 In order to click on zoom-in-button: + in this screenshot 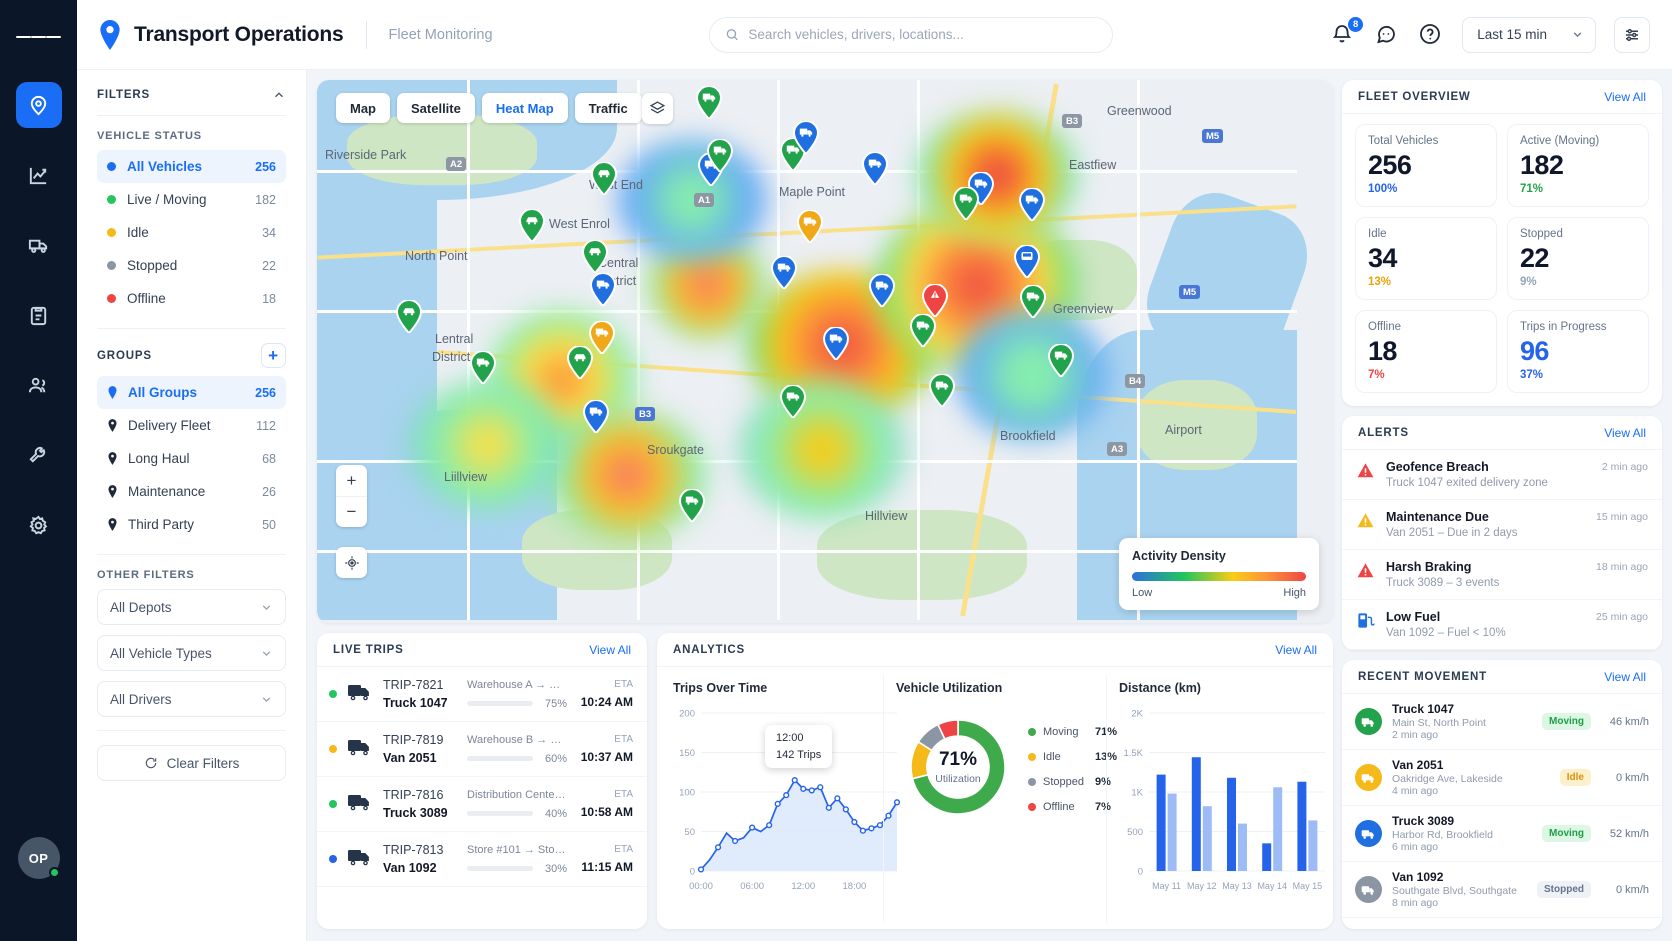, I will do `click(351, 480)`.